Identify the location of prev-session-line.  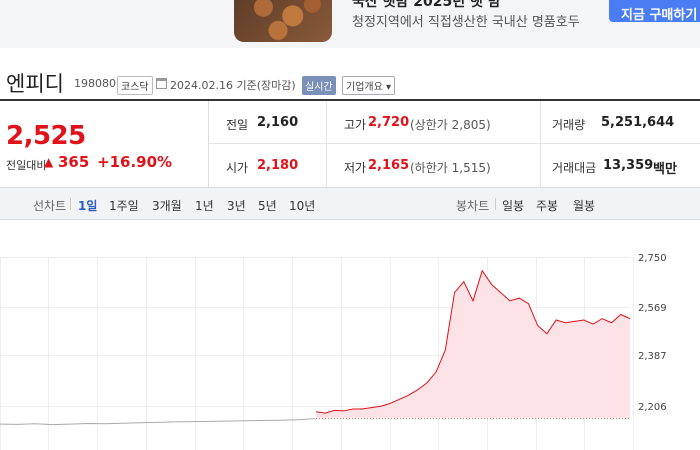
(158, 422).